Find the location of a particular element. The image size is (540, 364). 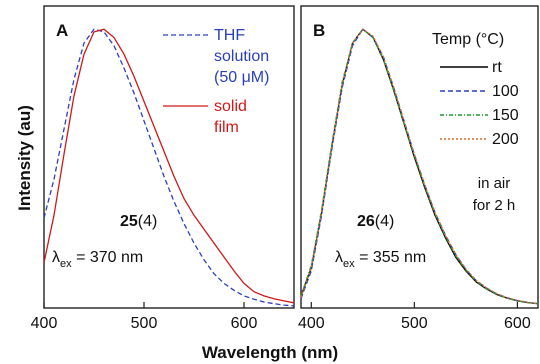

legend-label: THF is located at coordinates (229, 35).